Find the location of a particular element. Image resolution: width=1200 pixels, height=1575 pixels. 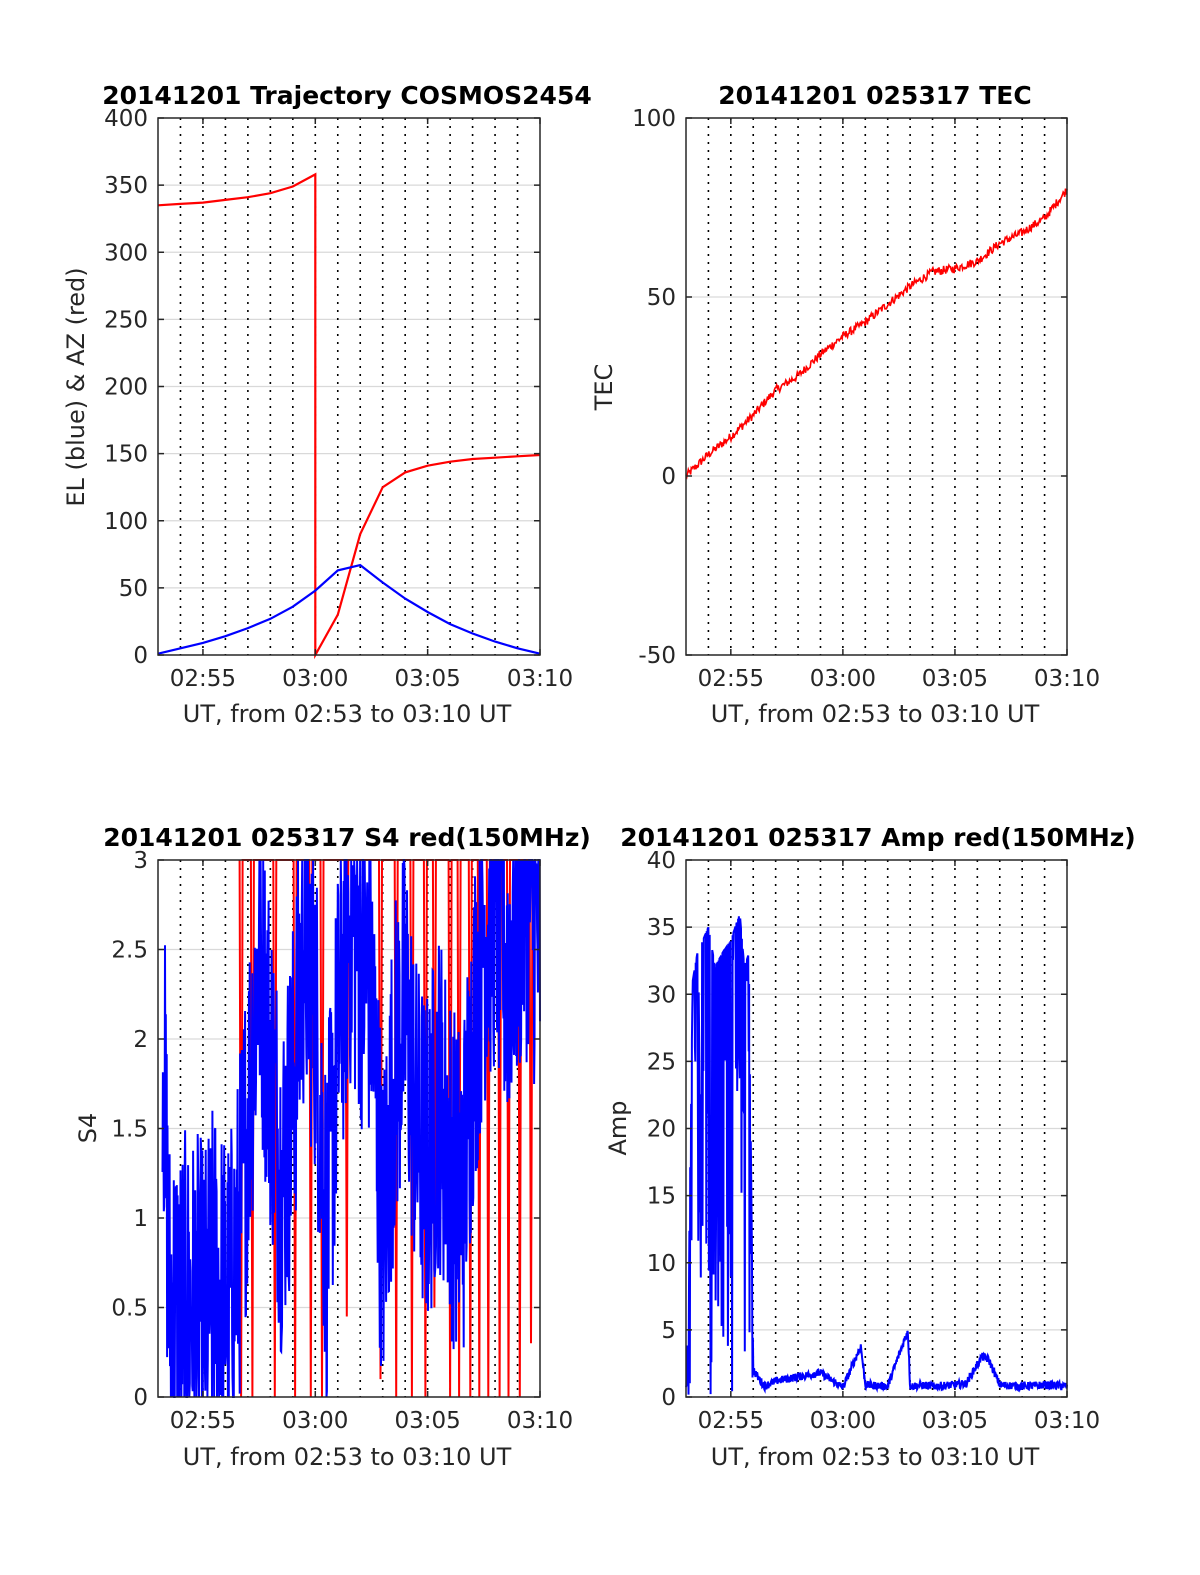

y-tick-label: 250 is located at coordinates (126, 320).